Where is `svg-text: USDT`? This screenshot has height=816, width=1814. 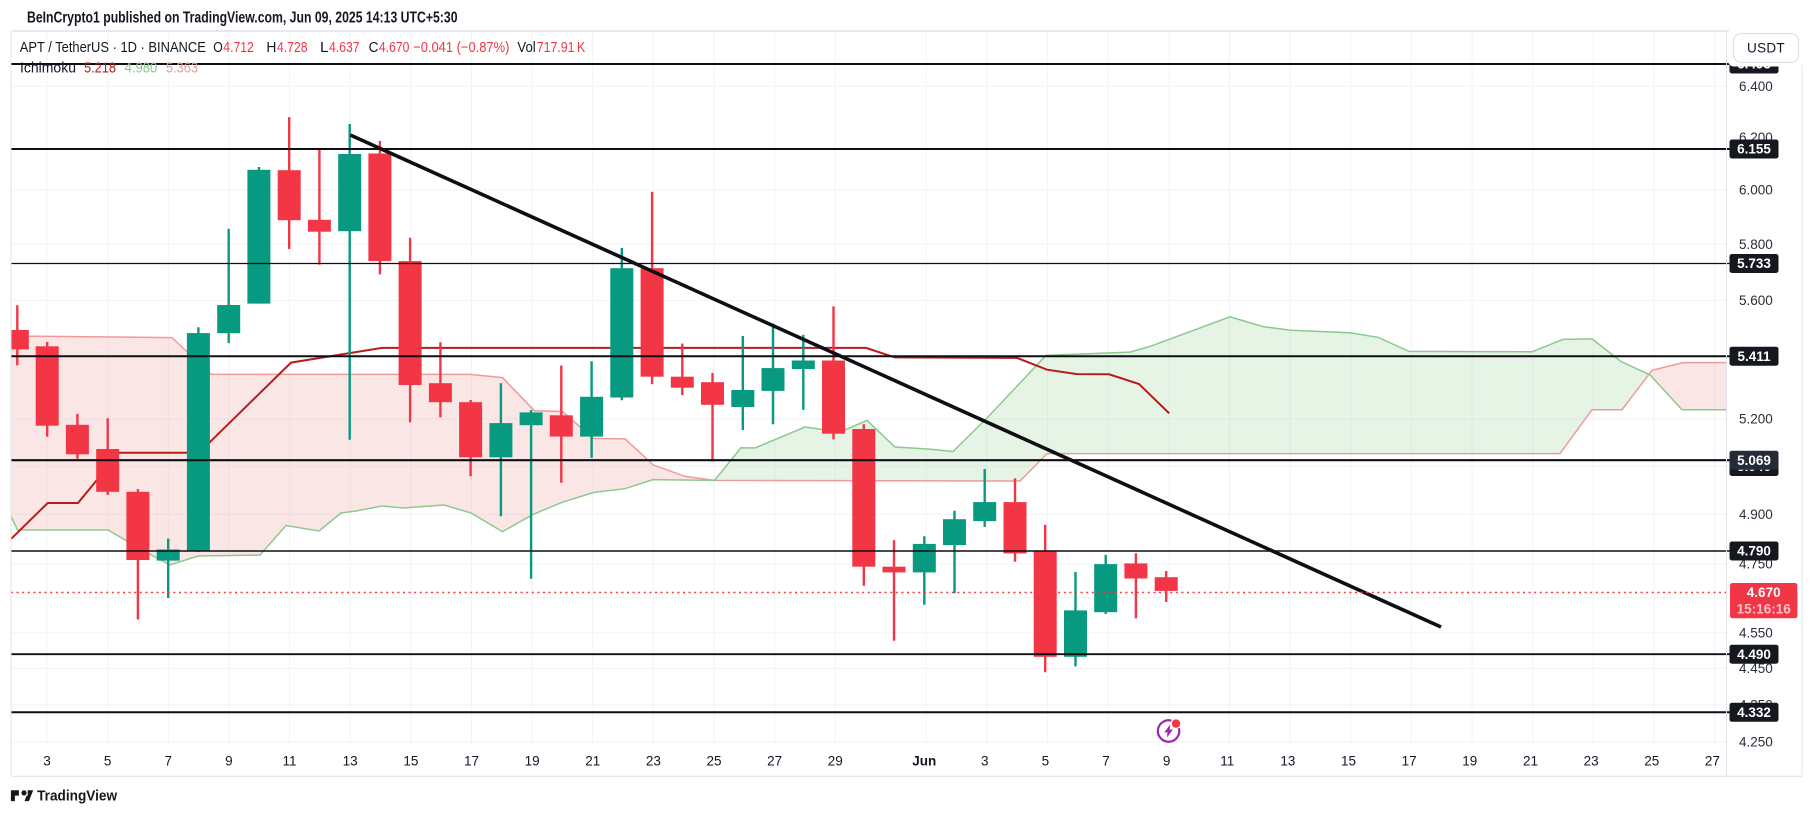 svg-text: USDT is located at coordinates (1766, 48).